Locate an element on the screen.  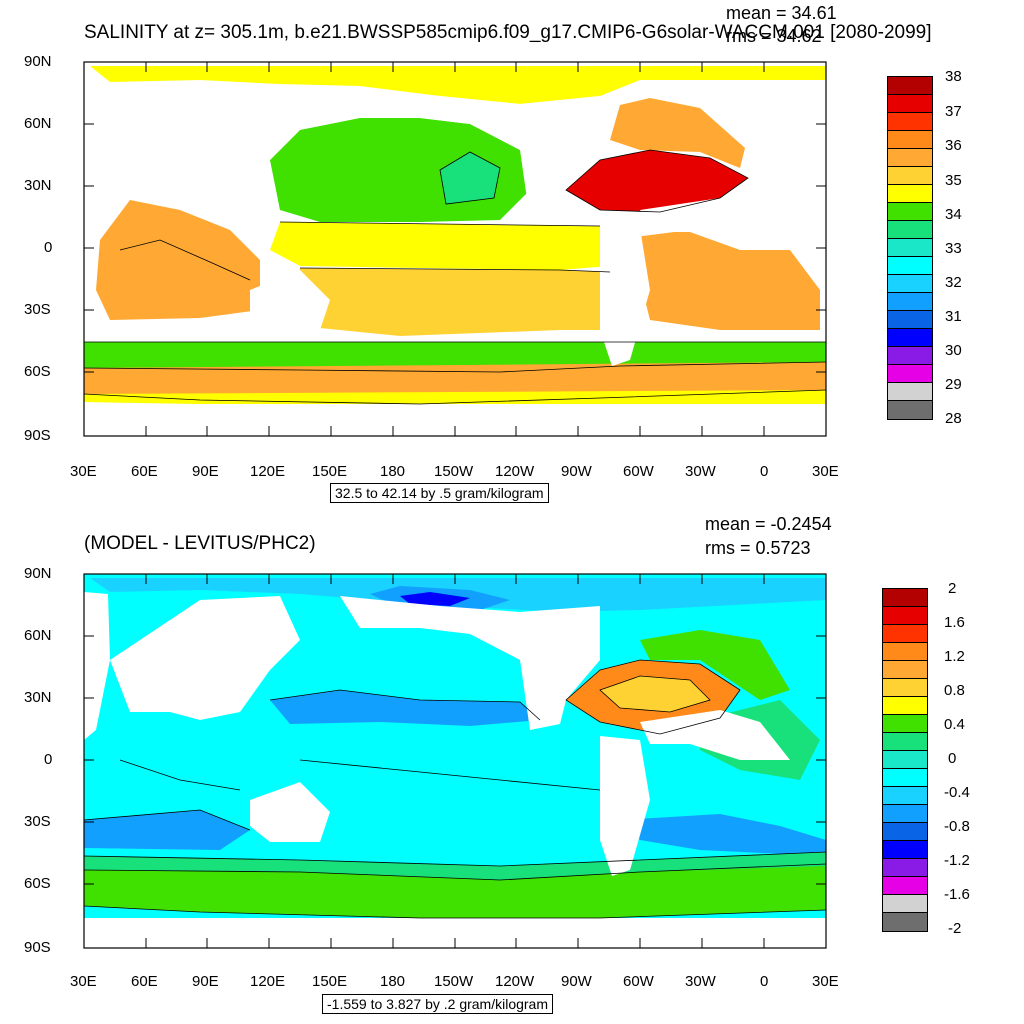
colorbar is located at coordinates (910, 248).